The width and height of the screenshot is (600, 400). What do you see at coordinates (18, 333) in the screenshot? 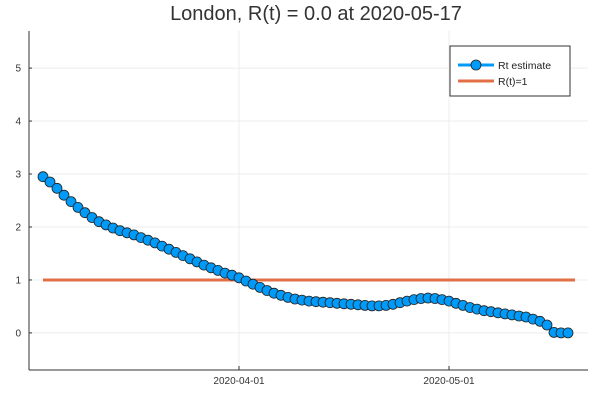
I see `y-tick-label: 0` at bounding box center [18, 333].